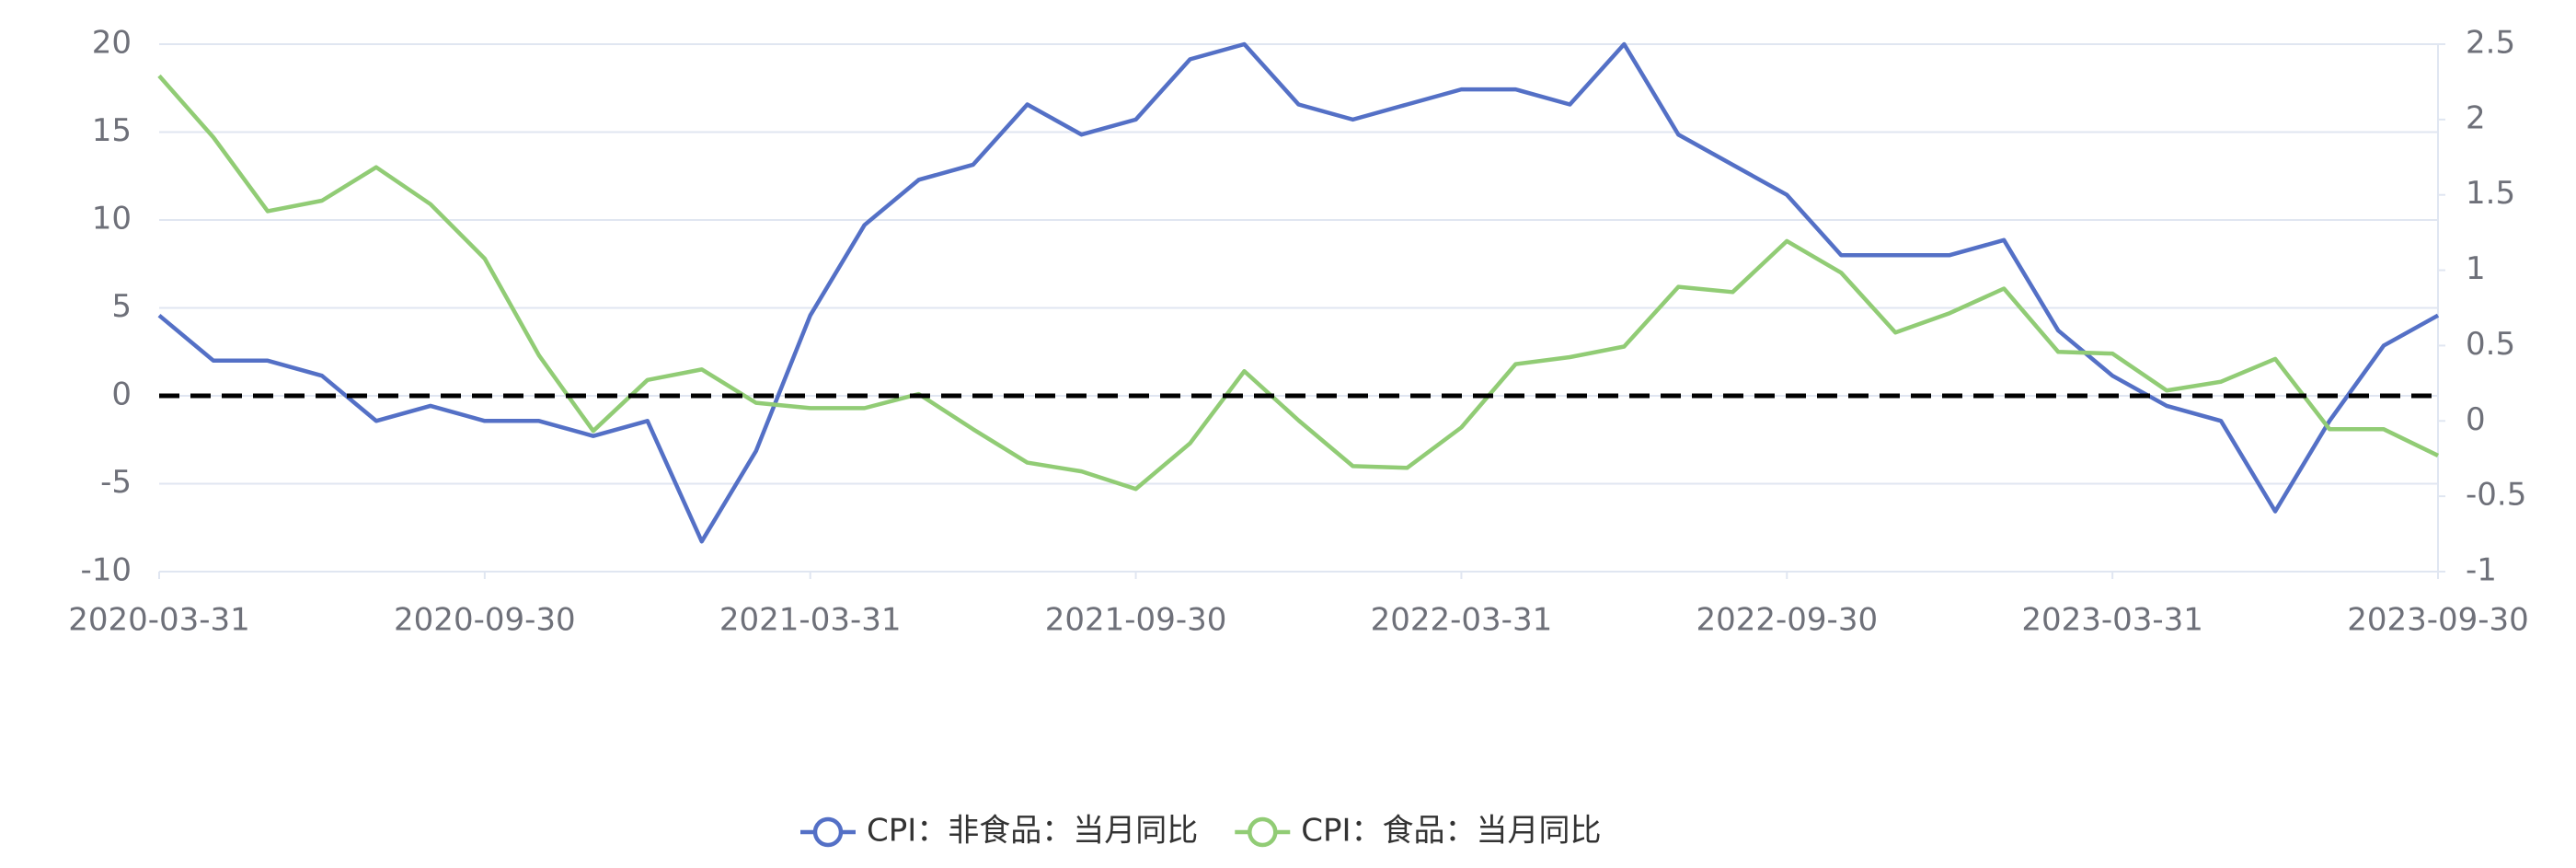  I want to click on y-tick-label: 0, so click(121, 394).